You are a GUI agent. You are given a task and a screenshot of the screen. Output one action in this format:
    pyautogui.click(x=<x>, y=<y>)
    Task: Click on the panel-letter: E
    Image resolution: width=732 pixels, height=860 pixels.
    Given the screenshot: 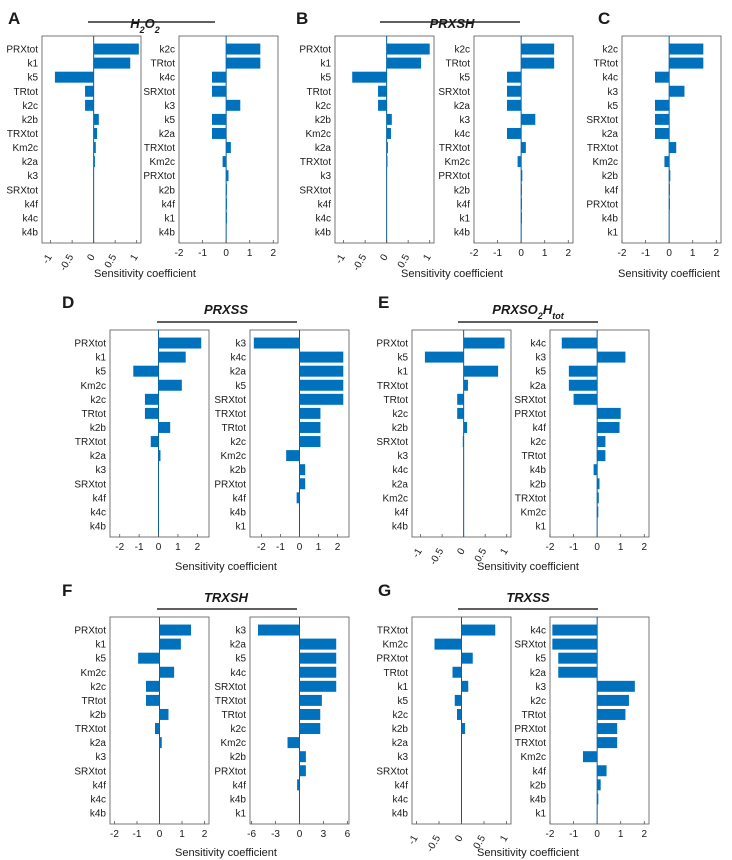 What is the action you would take?
    pyautogui.click(x=383, y=302)
    